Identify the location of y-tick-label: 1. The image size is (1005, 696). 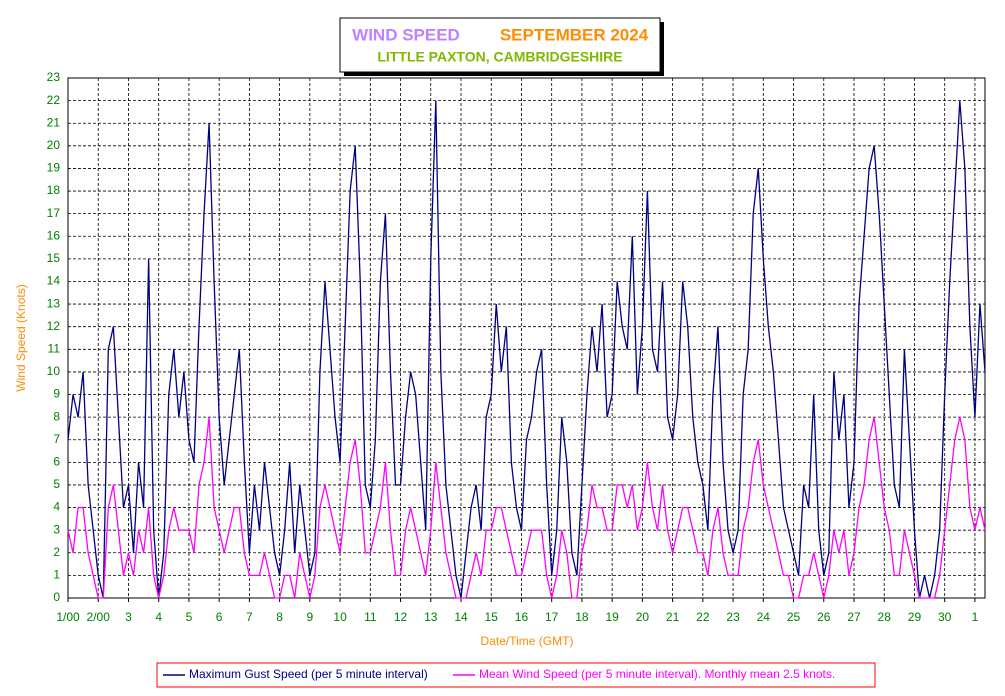
(56, 575).